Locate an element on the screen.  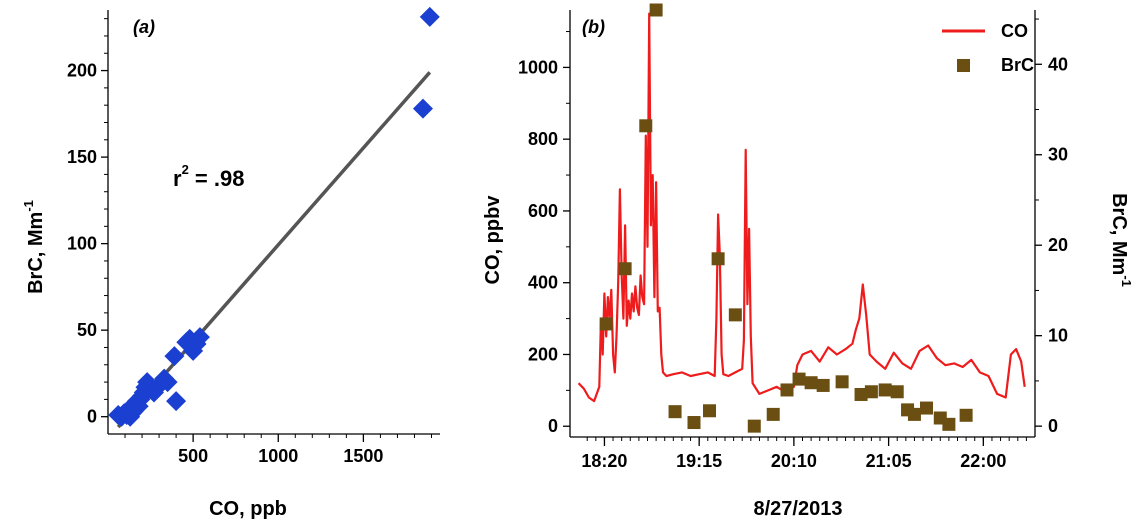
panel-b-y2-tick-label: 0 is located at coordinates (1053, 426).